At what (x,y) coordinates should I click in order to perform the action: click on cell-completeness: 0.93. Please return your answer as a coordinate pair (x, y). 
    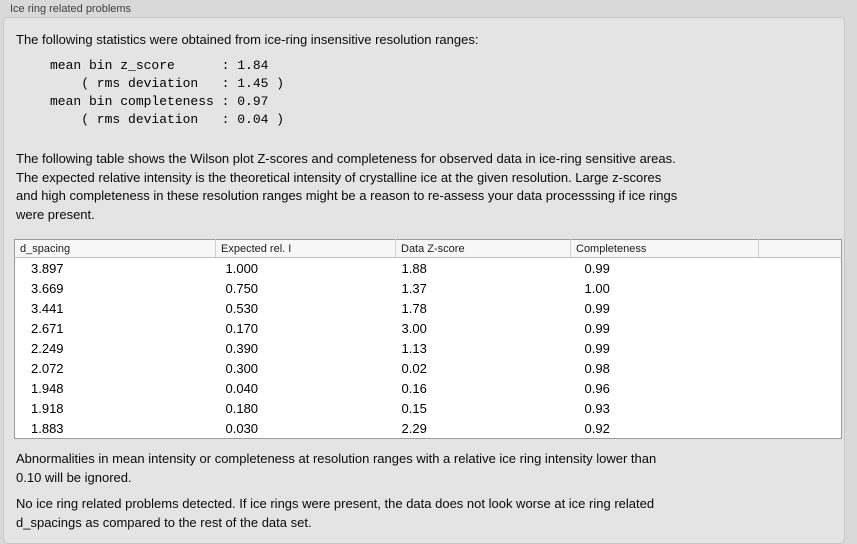
    Looking at the image, I should click on (597, 408).